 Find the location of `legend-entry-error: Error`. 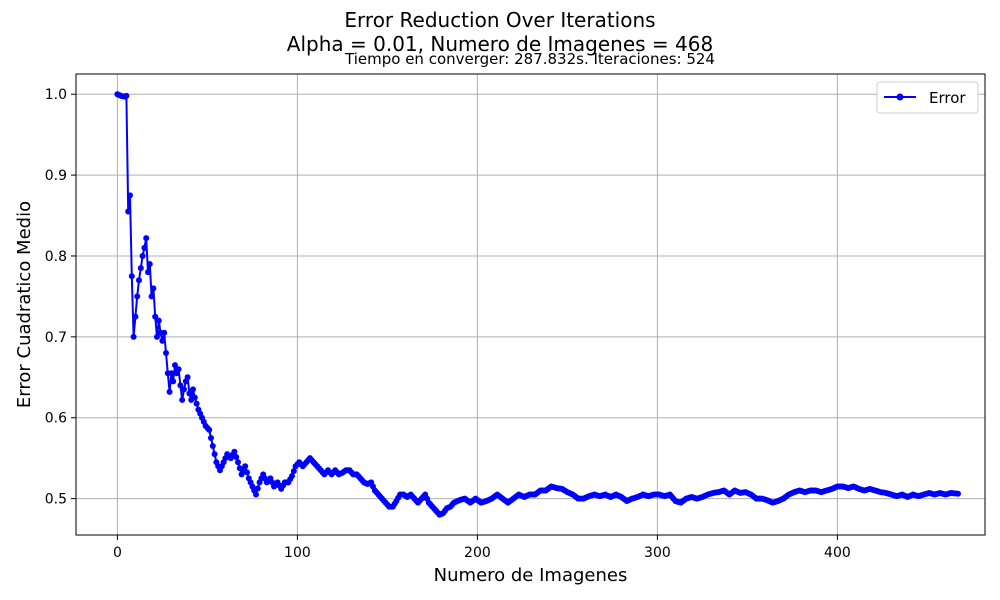

legend-entry-error: Error is located at coordinates (947, 98).